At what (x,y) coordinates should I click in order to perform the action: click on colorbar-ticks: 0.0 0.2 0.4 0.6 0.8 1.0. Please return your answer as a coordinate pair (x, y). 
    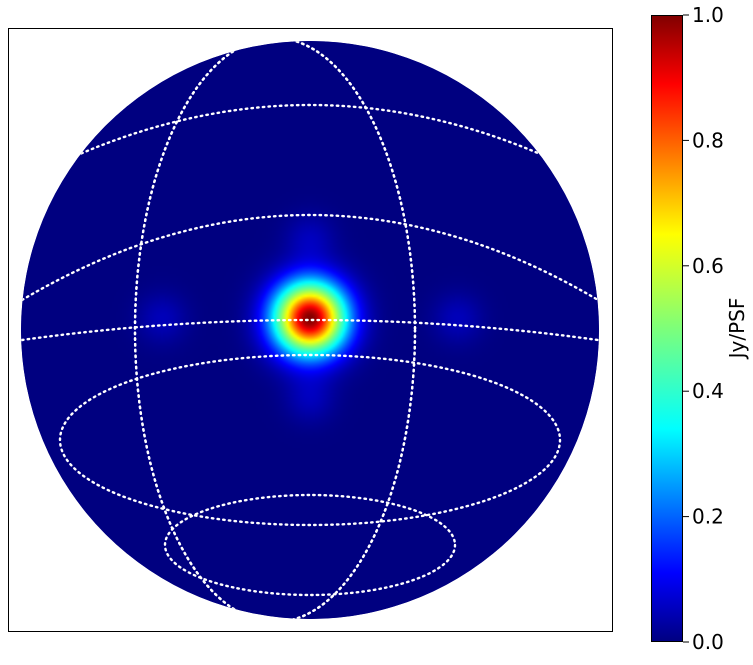
    Looking at the image, I should click on (703, 328).